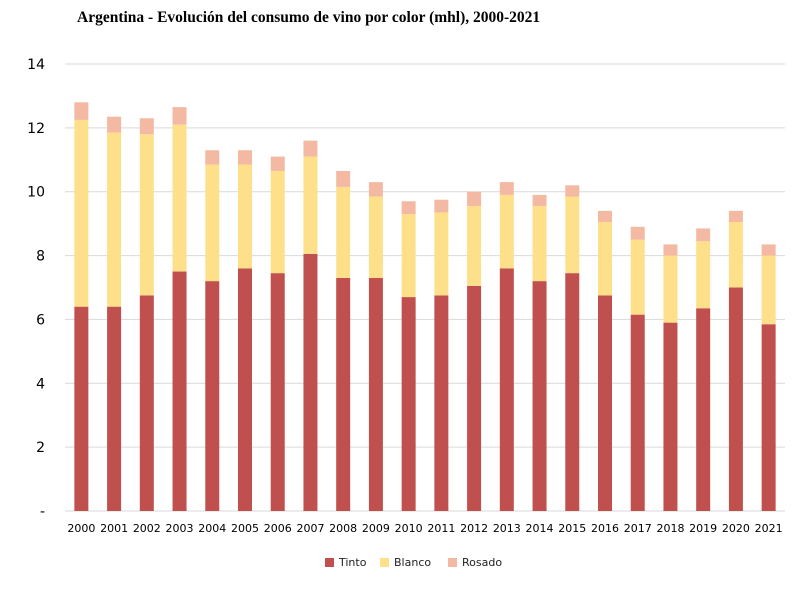  What do you see at coordinates (735, 216) in the screenshot?
I see `bar-rosado-2020` at bounding box center [735, 216].